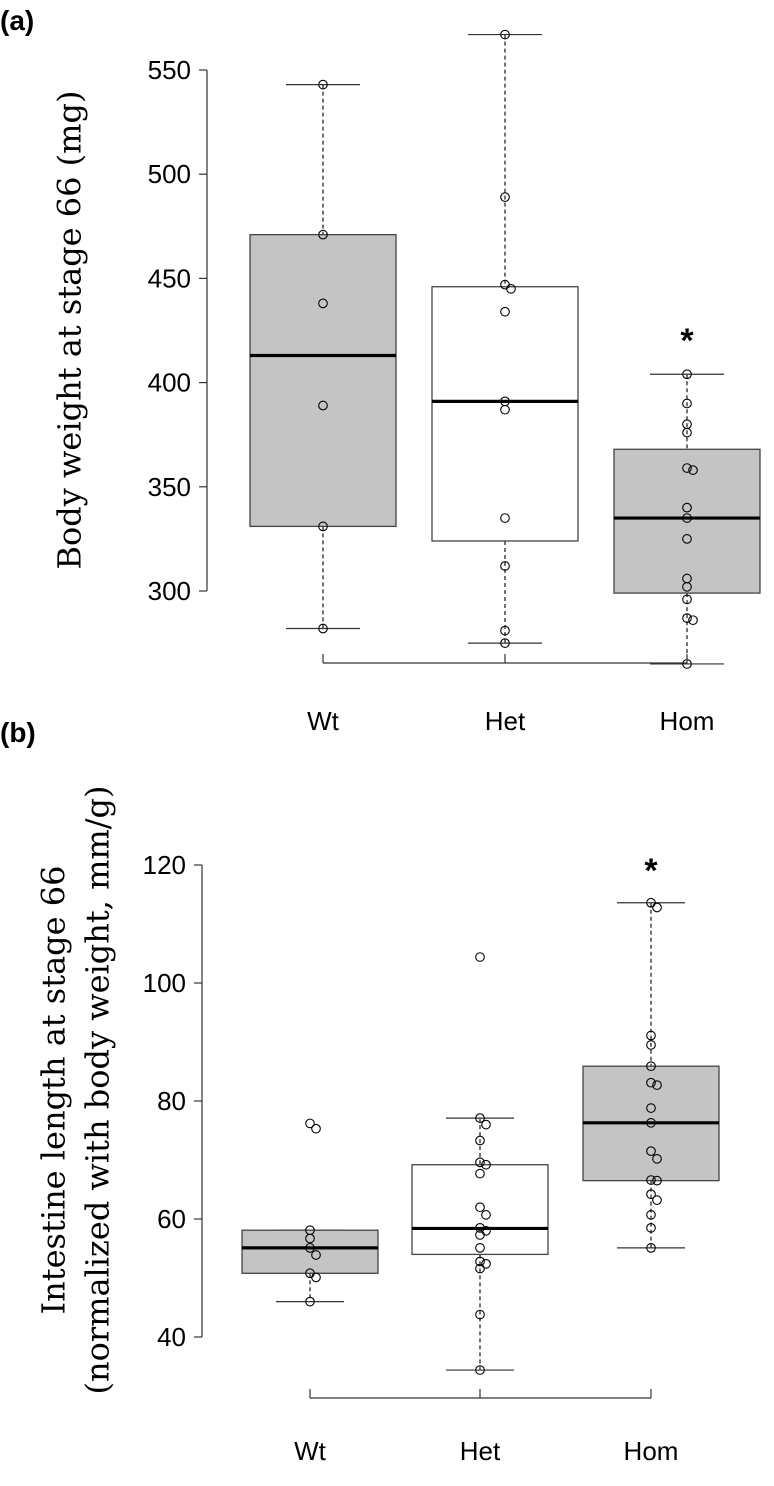  Describe the element at coordinates (18, 732) in the screenshot. I see `panel-label: (b)` at that location.